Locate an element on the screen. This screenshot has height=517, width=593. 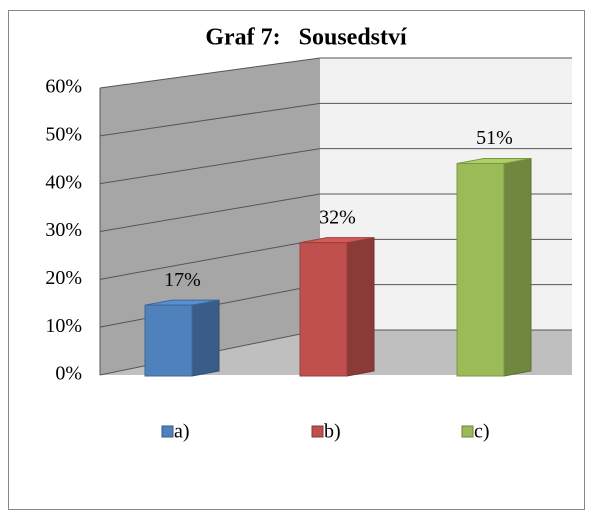
y-tick-label: 0% is located at coordinates (68, 374).